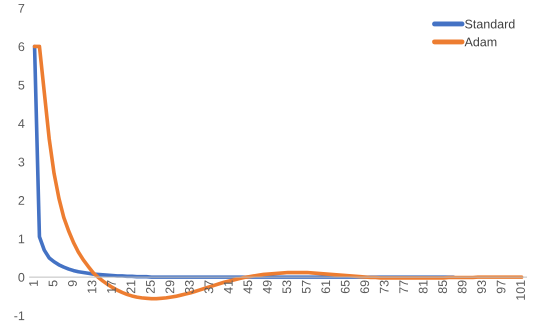 This screenshot has width=540, height=322. I want to click on x-tick-label: 53, so click(287, 287).